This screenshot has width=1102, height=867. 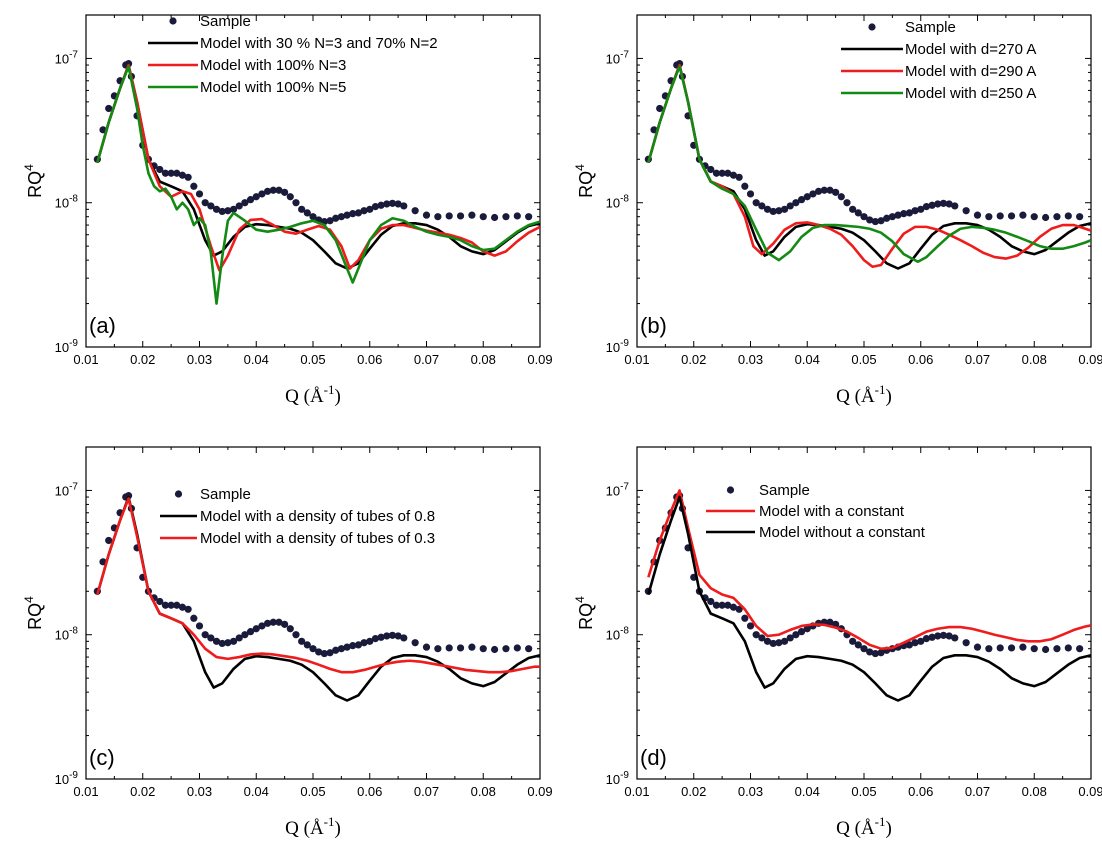 I want to click on panel-letter: (b), so click(x=653, y=325).